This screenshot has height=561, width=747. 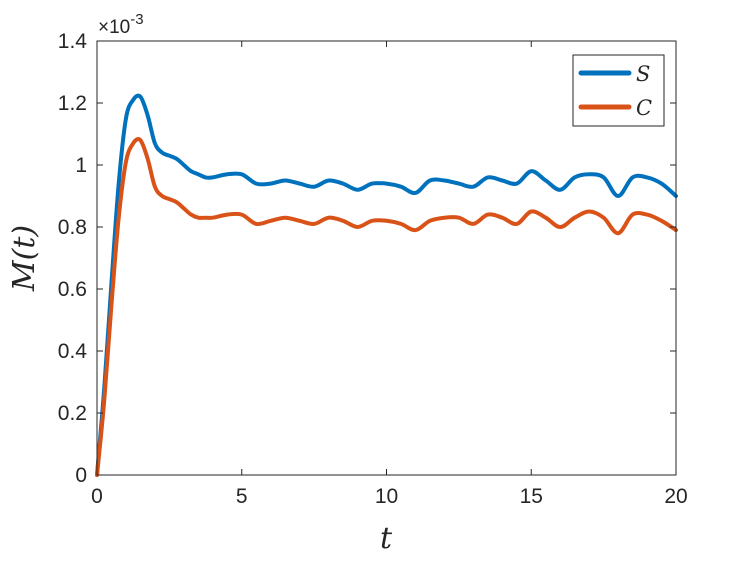 What do you see at coordinates (97, 496) in the screenshot?
I see `x-tick-label: 0` at bounding box center [97, 496].